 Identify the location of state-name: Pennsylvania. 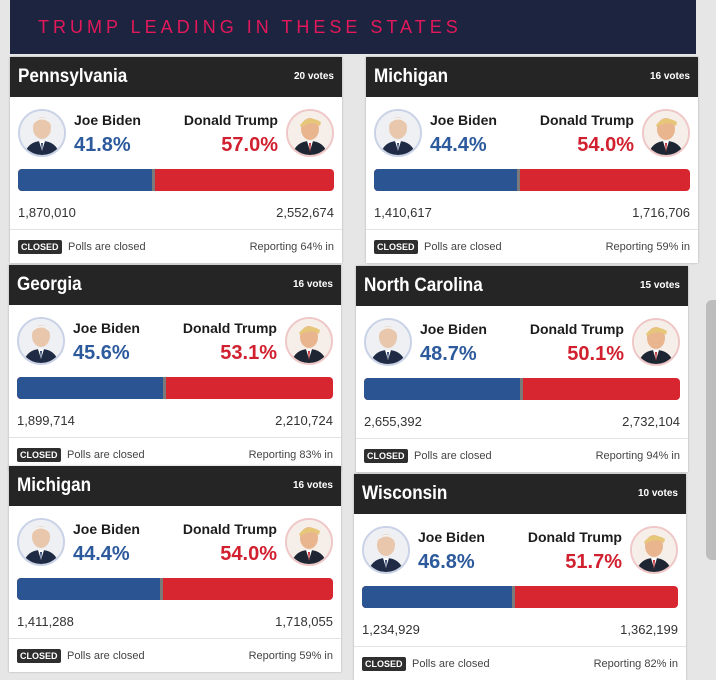
(73, 76).